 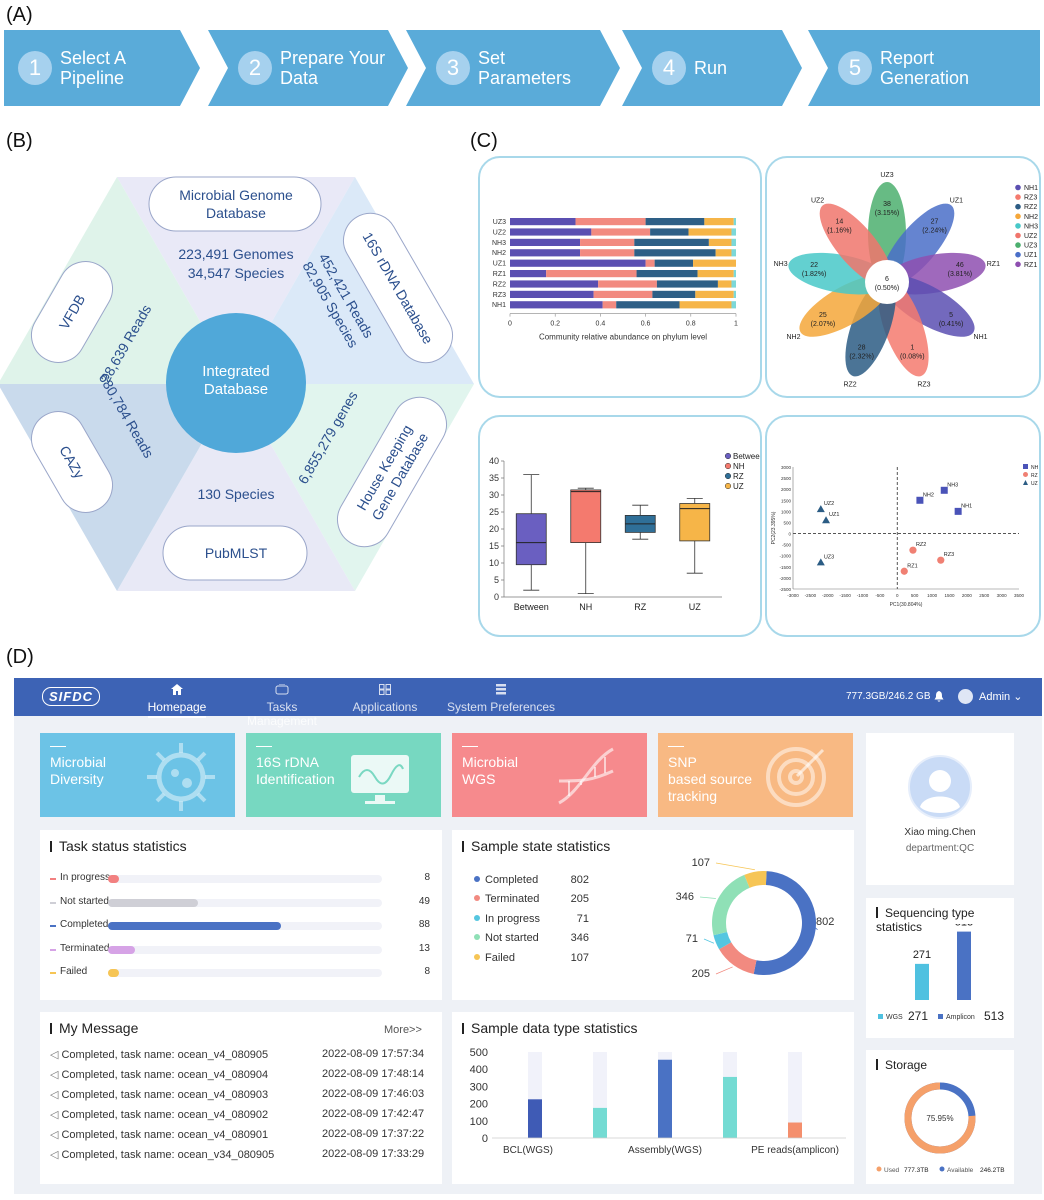 I want to click on message-text: Completed, task name: ocean_v4_080904, so click(x=165, y=1075).